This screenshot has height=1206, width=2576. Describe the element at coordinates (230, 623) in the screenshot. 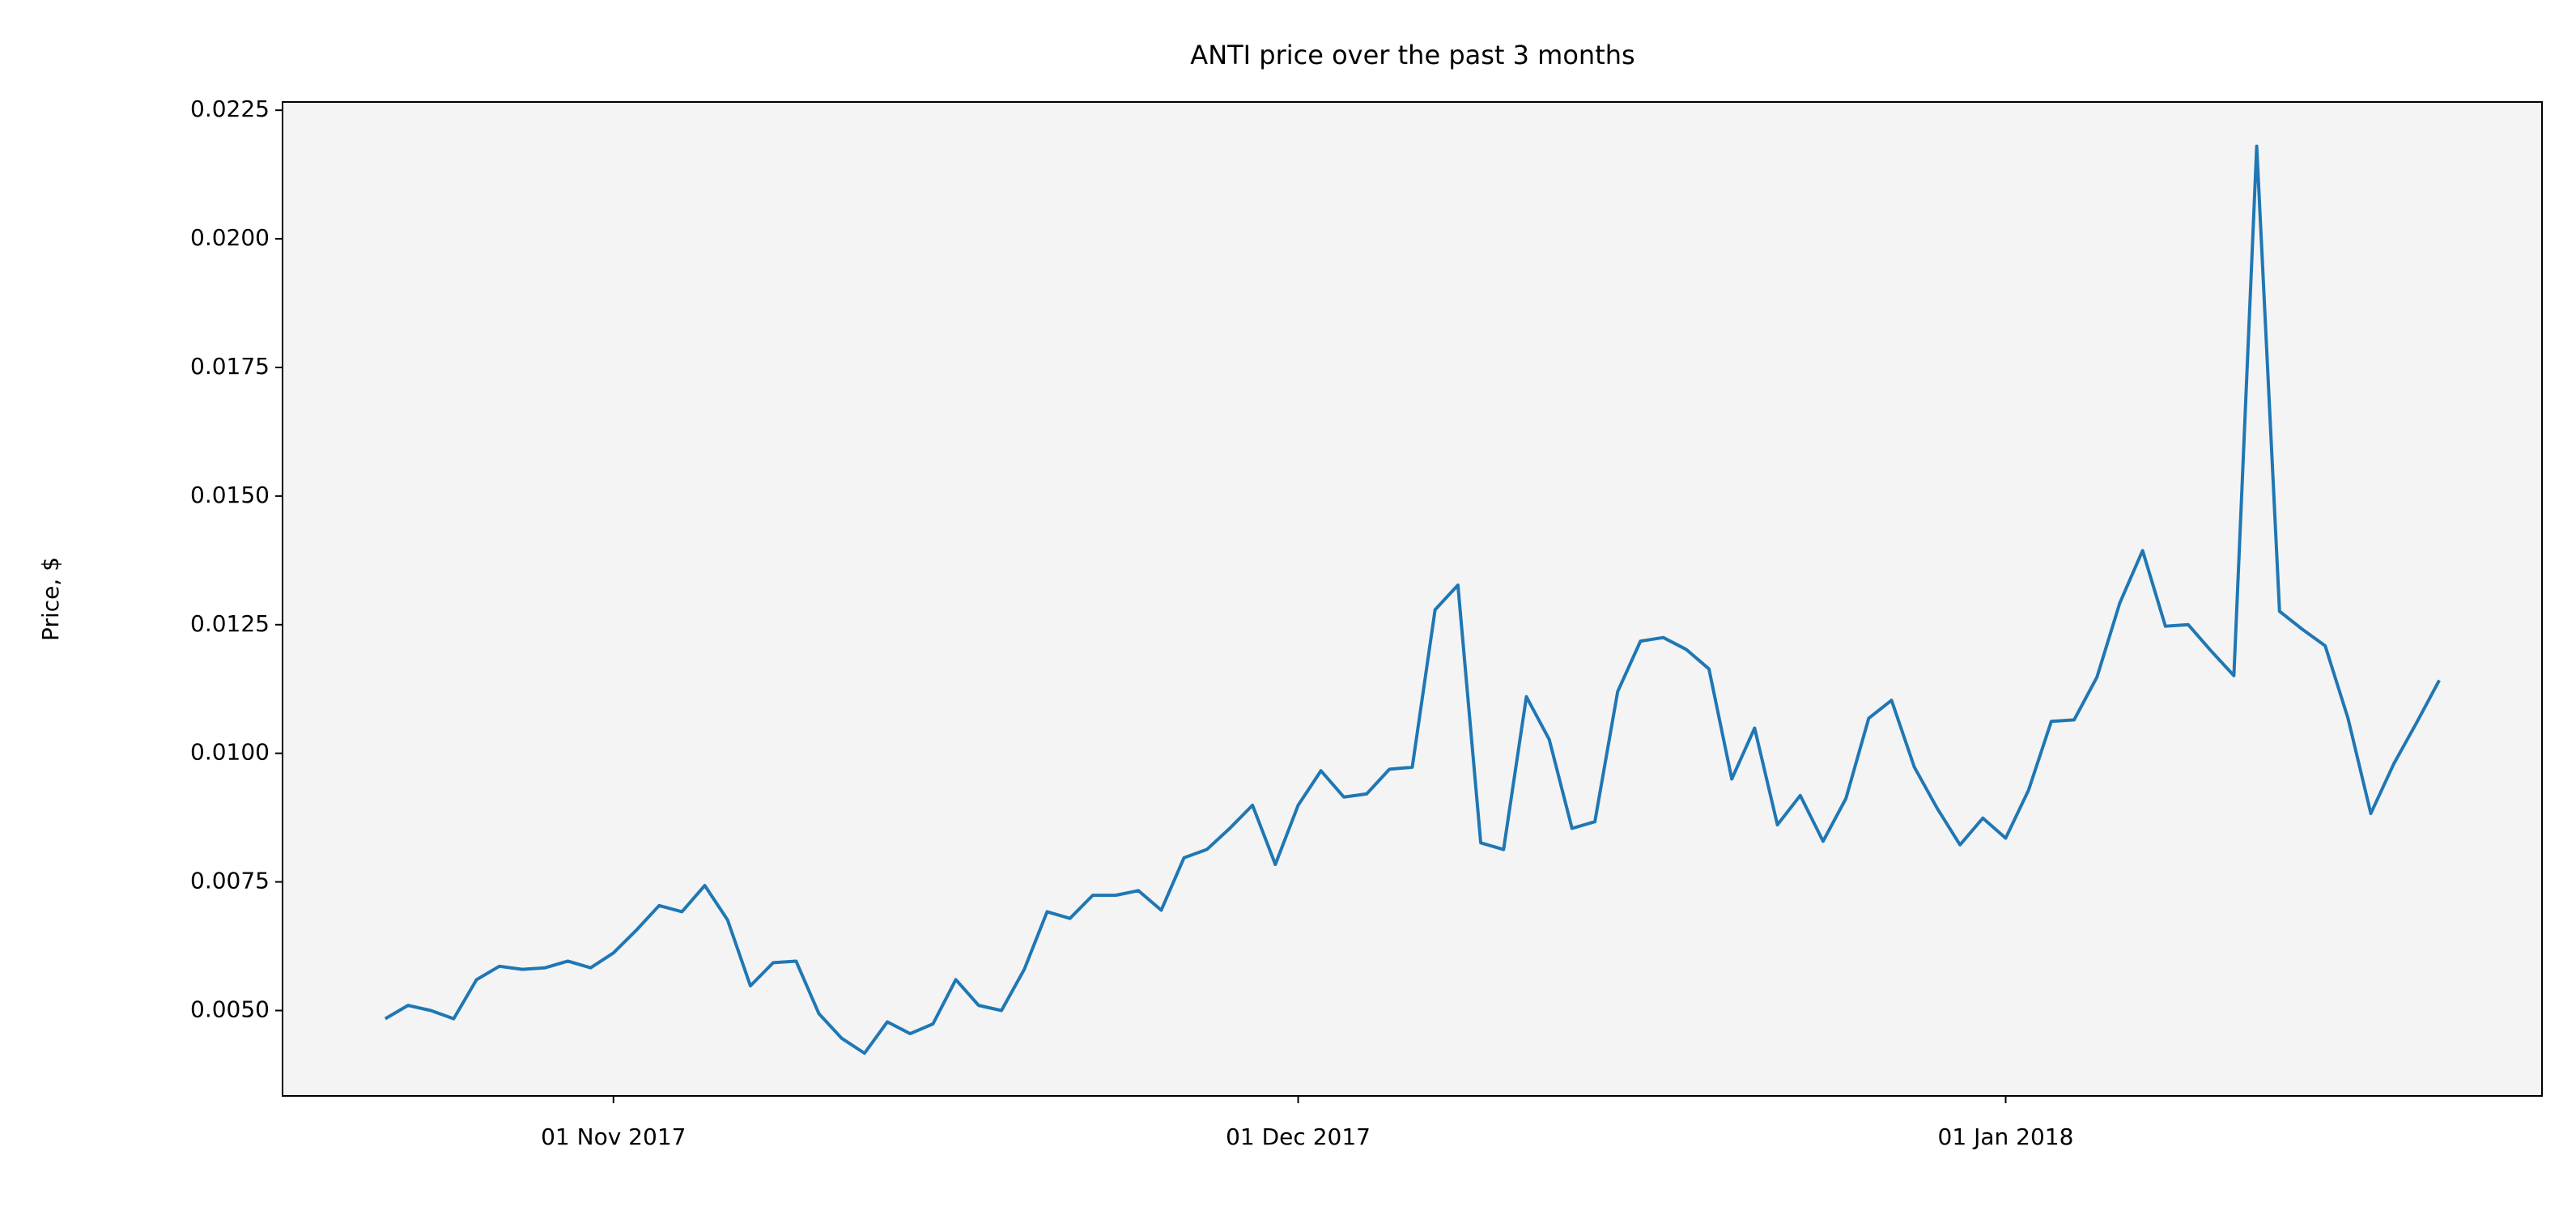

I see `y-tick-label: 0.0125` at that location.